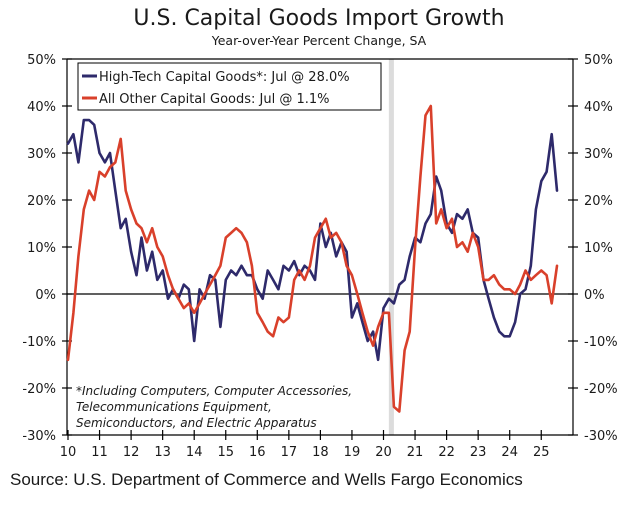 Image resolution: width=638 pixels, height=505 pixels. I want to click on x-tick-label: 13, so click(162, 452).